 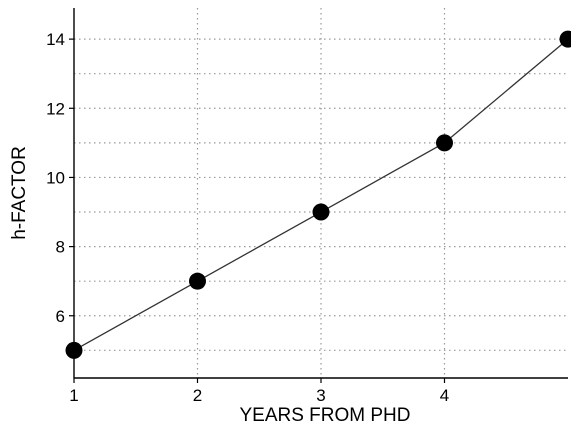 I want to click on x-tick-label: 2, so click(x=197, y=395).